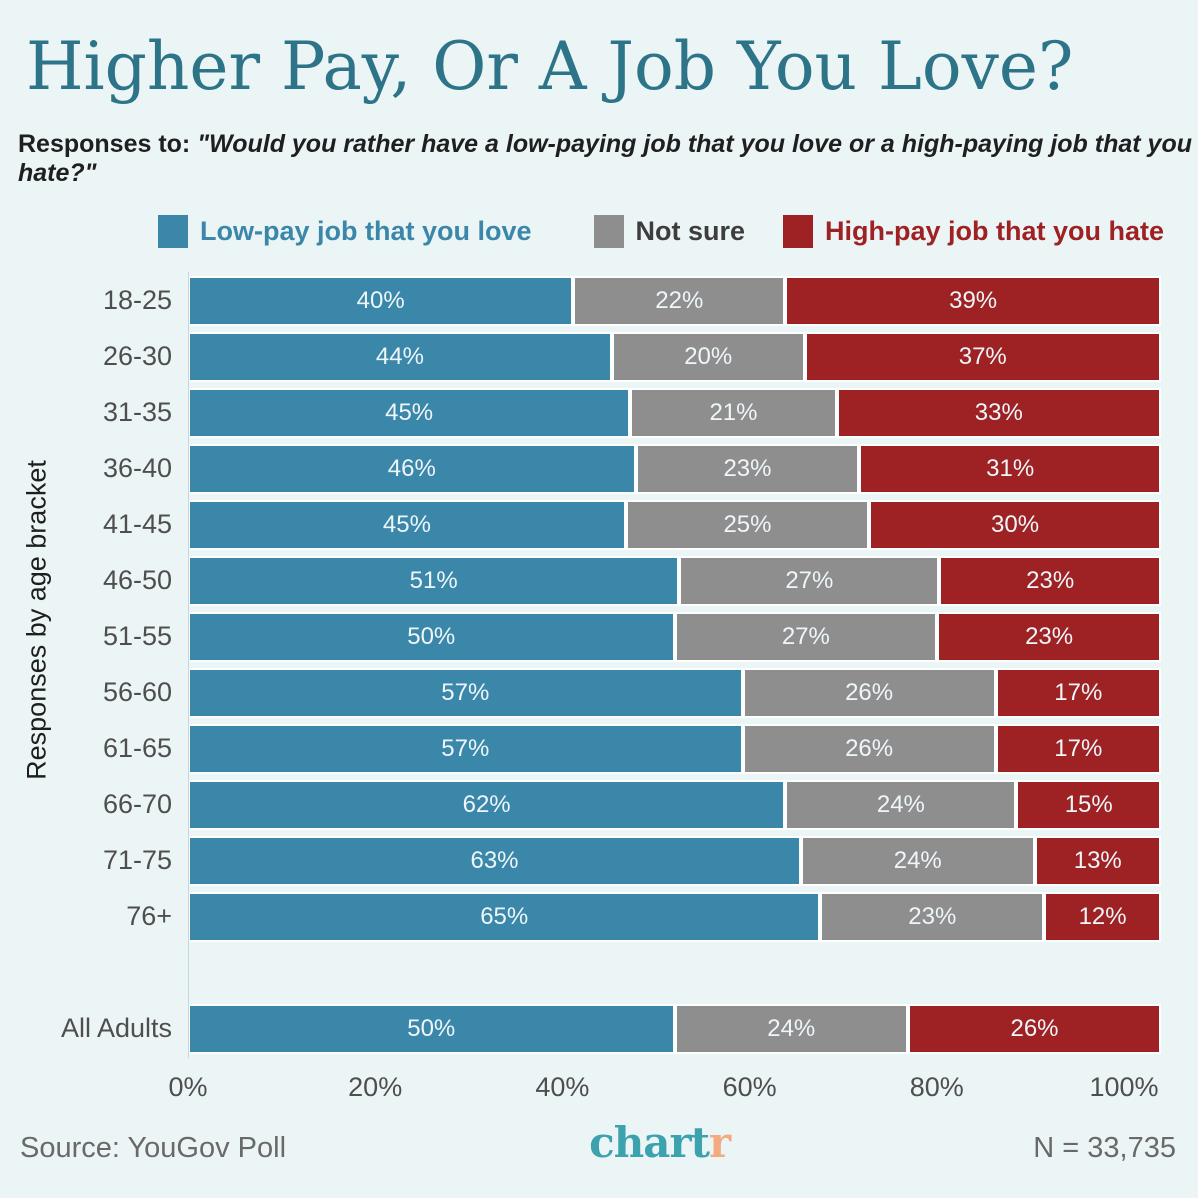  I want to click on category-label: 51-55, so click(137, 636).